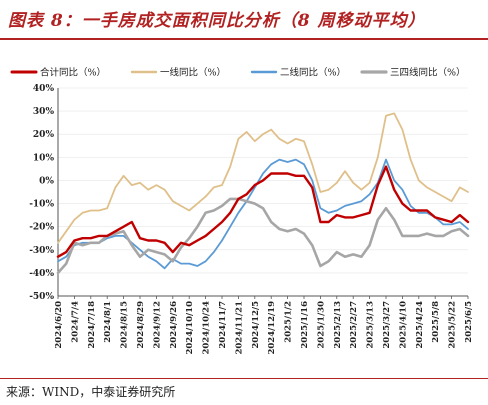  I want to click on x-tick-label: 2024/8/29, so click(141, 325).